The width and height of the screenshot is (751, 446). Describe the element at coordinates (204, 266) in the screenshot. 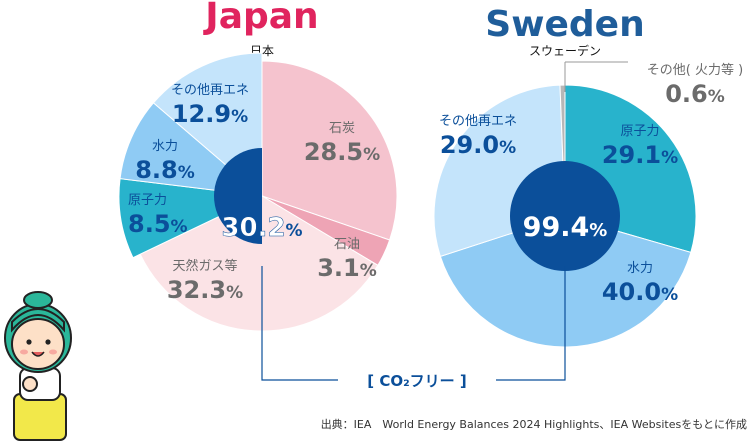

I see `japan-slice-label-2: 天然ガス等` at that location.